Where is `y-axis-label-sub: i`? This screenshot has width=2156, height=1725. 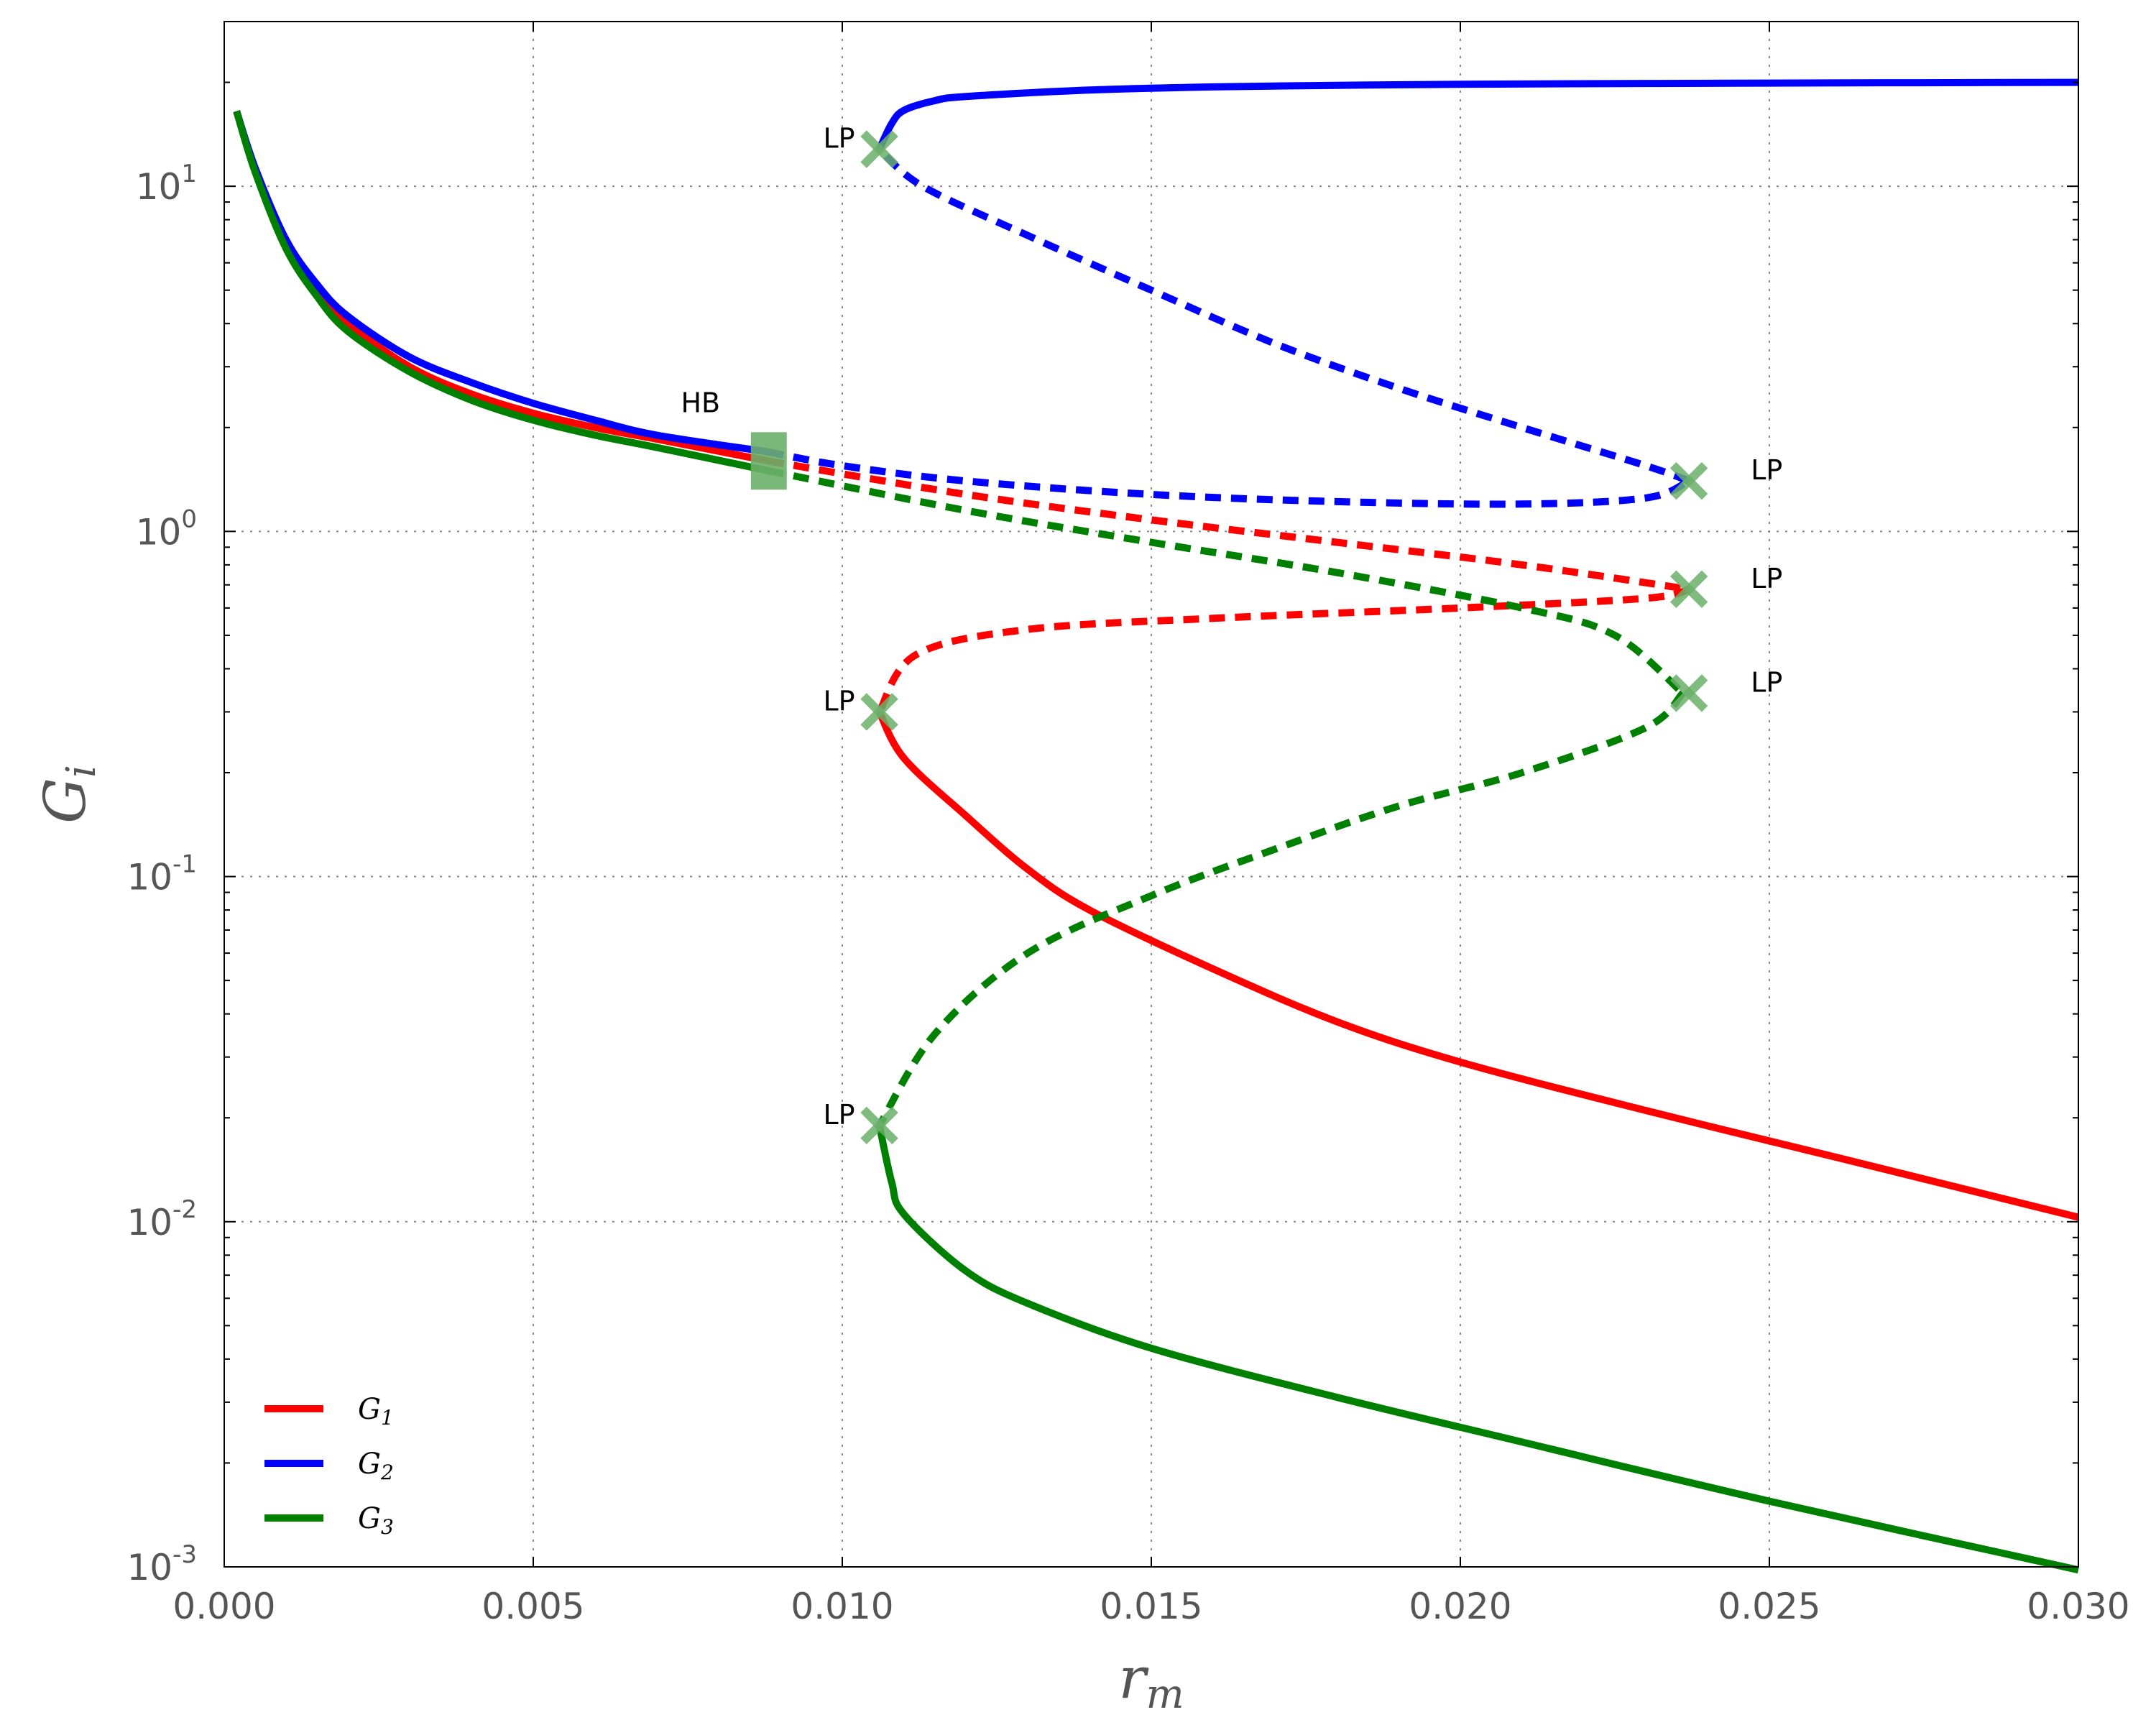
y-axis-label-sub: i is located at coordinates (81, 771).